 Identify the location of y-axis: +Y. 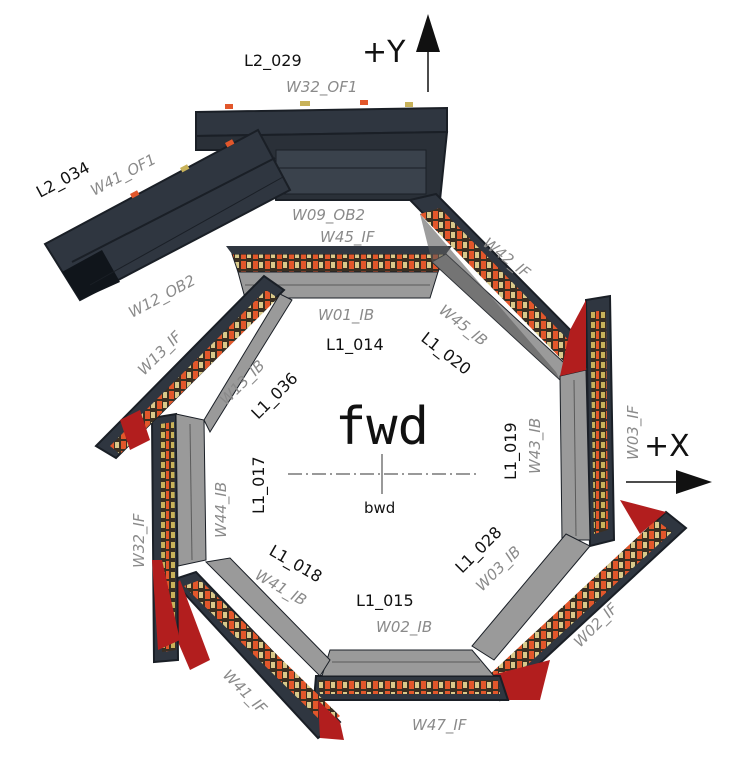
(401, 53).